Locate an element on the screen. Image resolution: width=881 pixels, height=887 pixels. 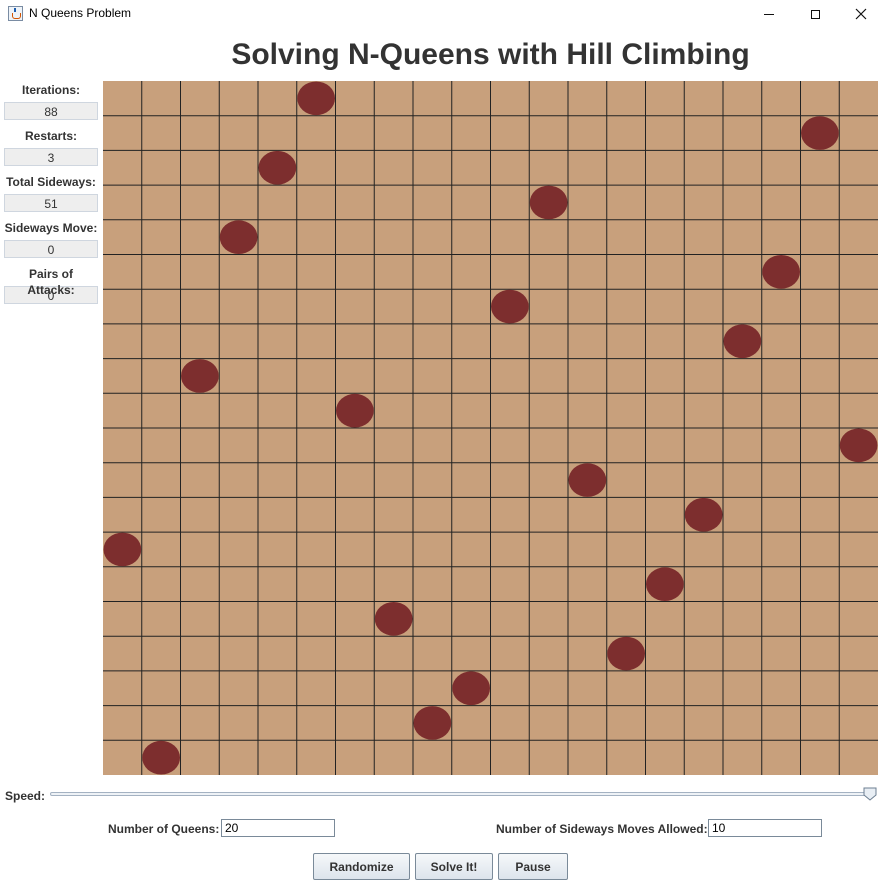
total-sideways-label: Total Sideways: is located at coordinates (51, 182).